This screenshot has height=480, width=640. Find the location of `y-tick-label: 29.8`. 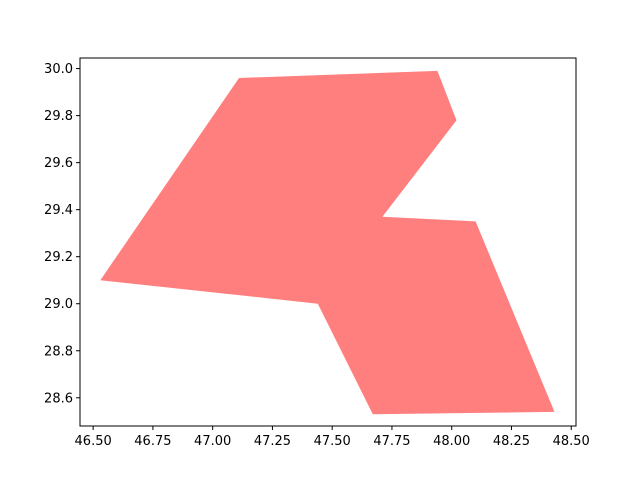

y-tick-label: 29.8 is located at coordinates (58, 116).